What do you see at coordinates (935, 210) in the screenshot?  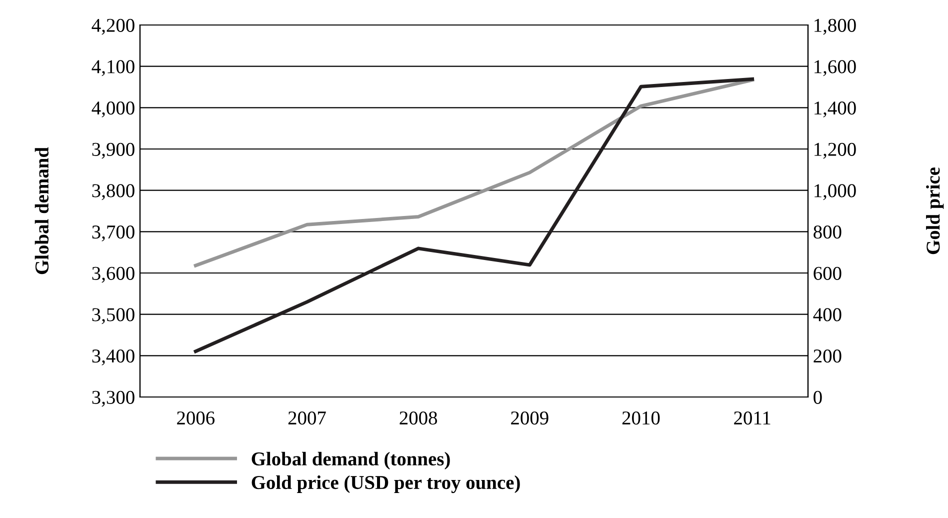 I see `y2-axis-title: Gold price` at bounding box center [935, 210].